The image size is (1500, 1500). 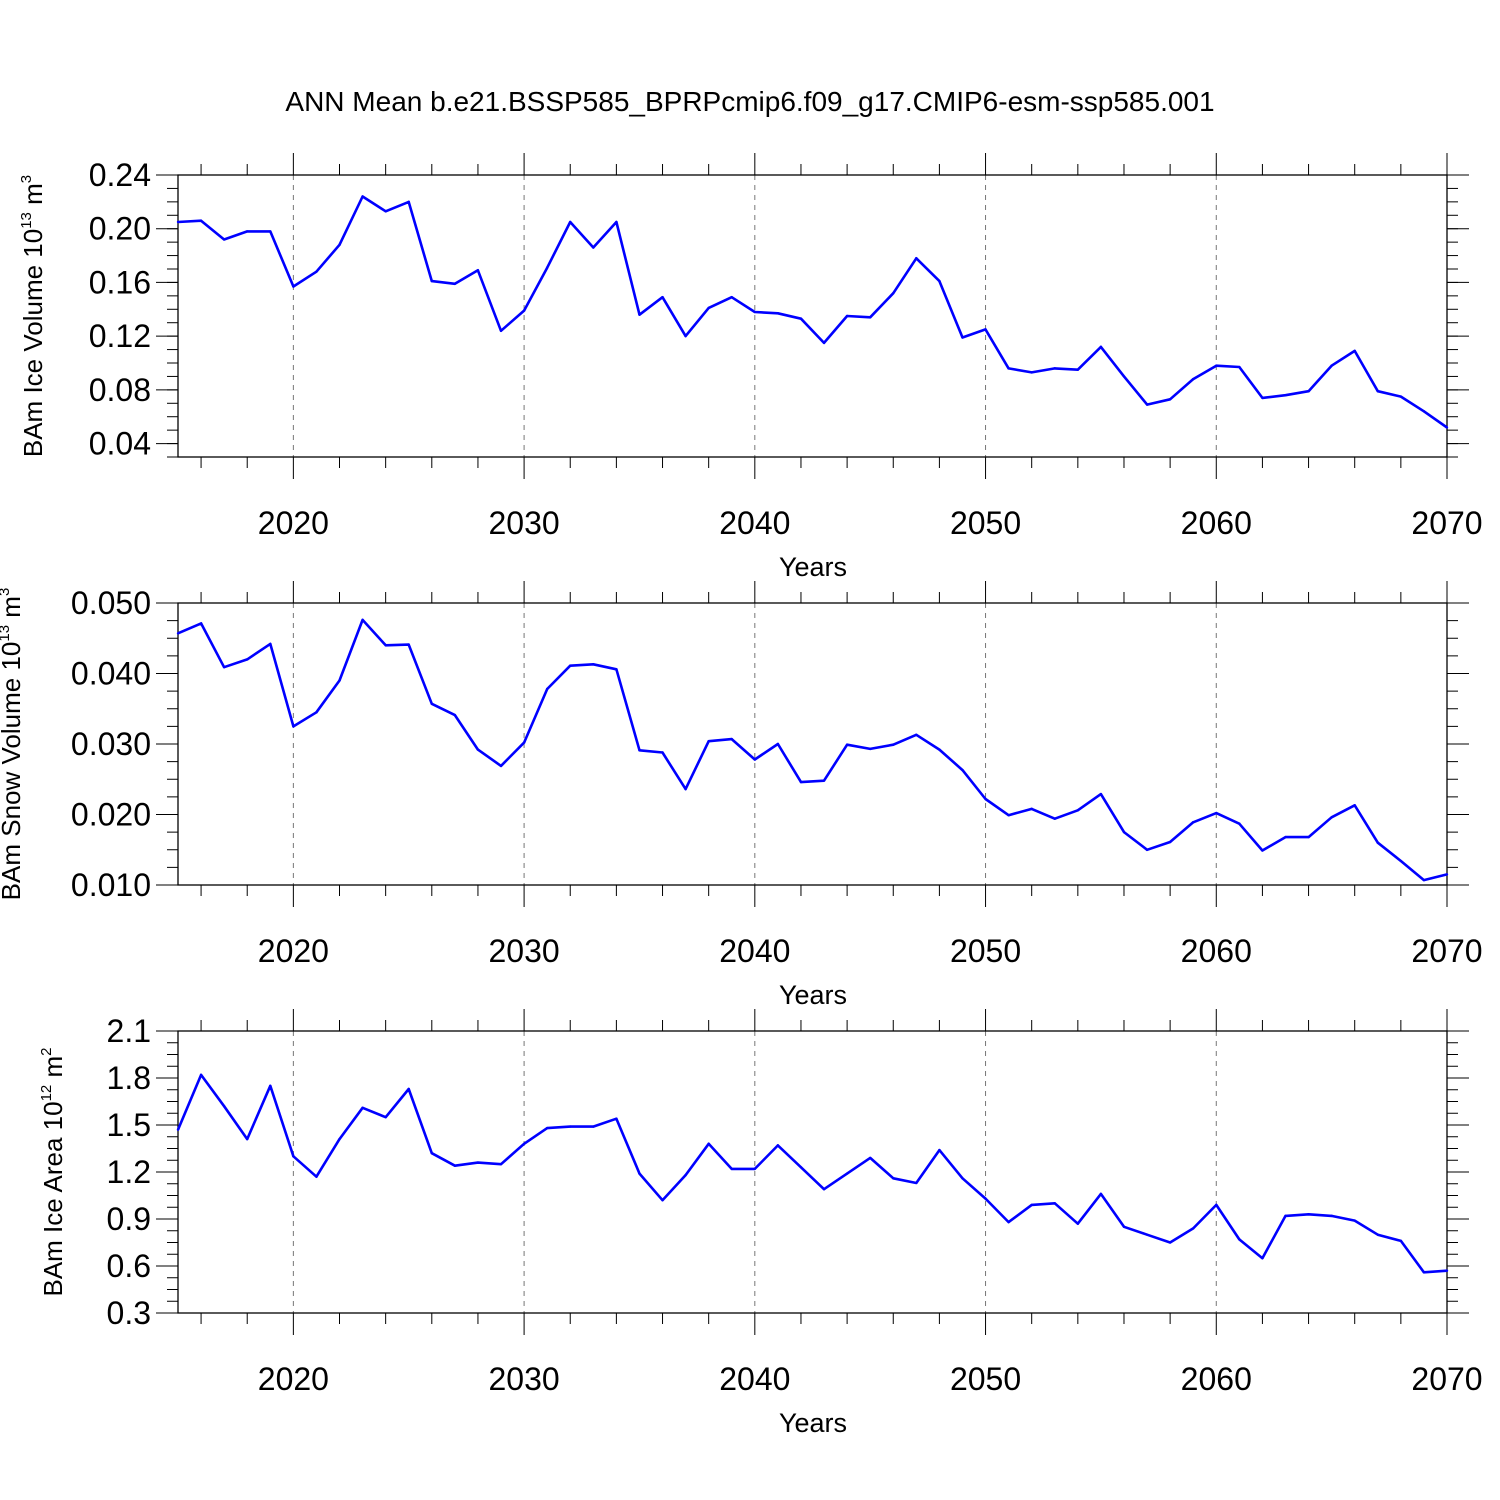 I want to click on y-tick-label: 0.9, so click(x=129, y=1219).